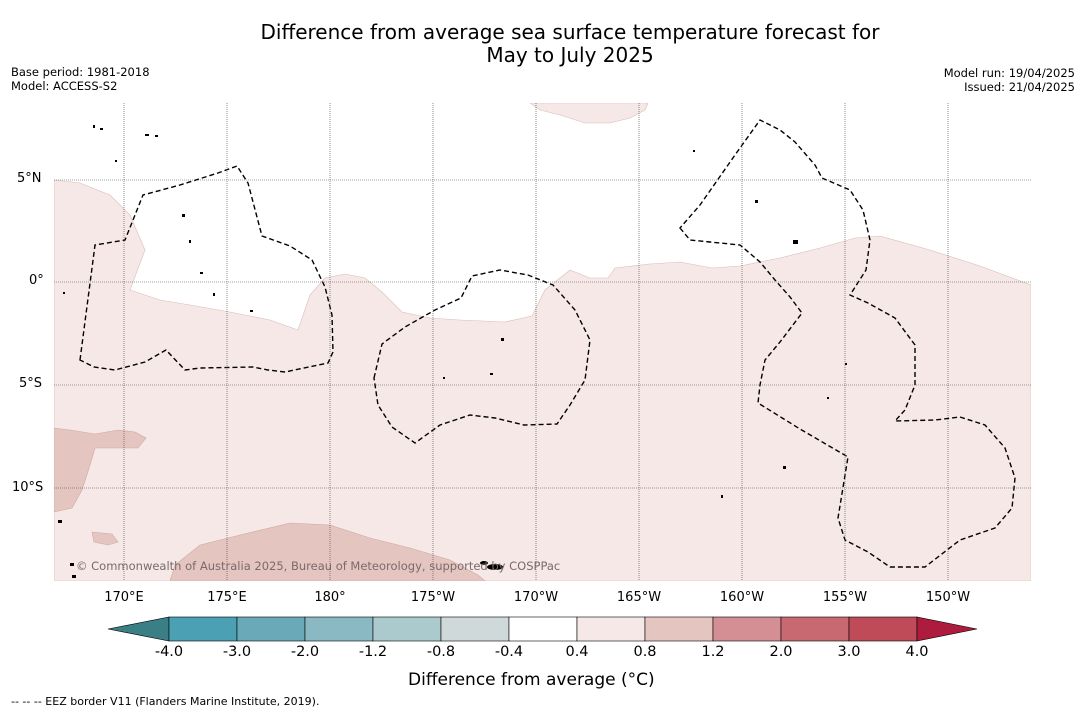  Describe the element at coordinates (536, 597) in the screenshot. I see `lon-label-170w: 170°W` at that location.